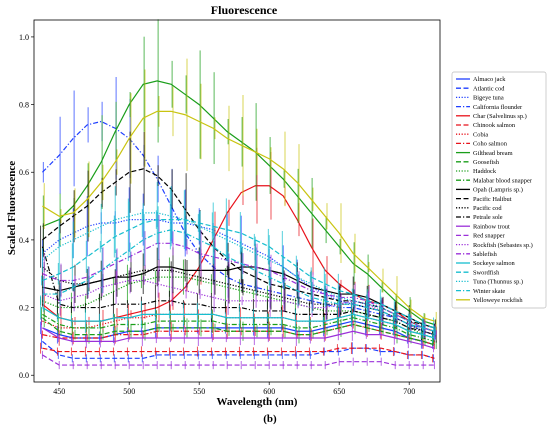  Describe the element at coordinates (498, 282) in the screenshot. I see `legend-label: Tuna (Thunnus sp.)` at that location.